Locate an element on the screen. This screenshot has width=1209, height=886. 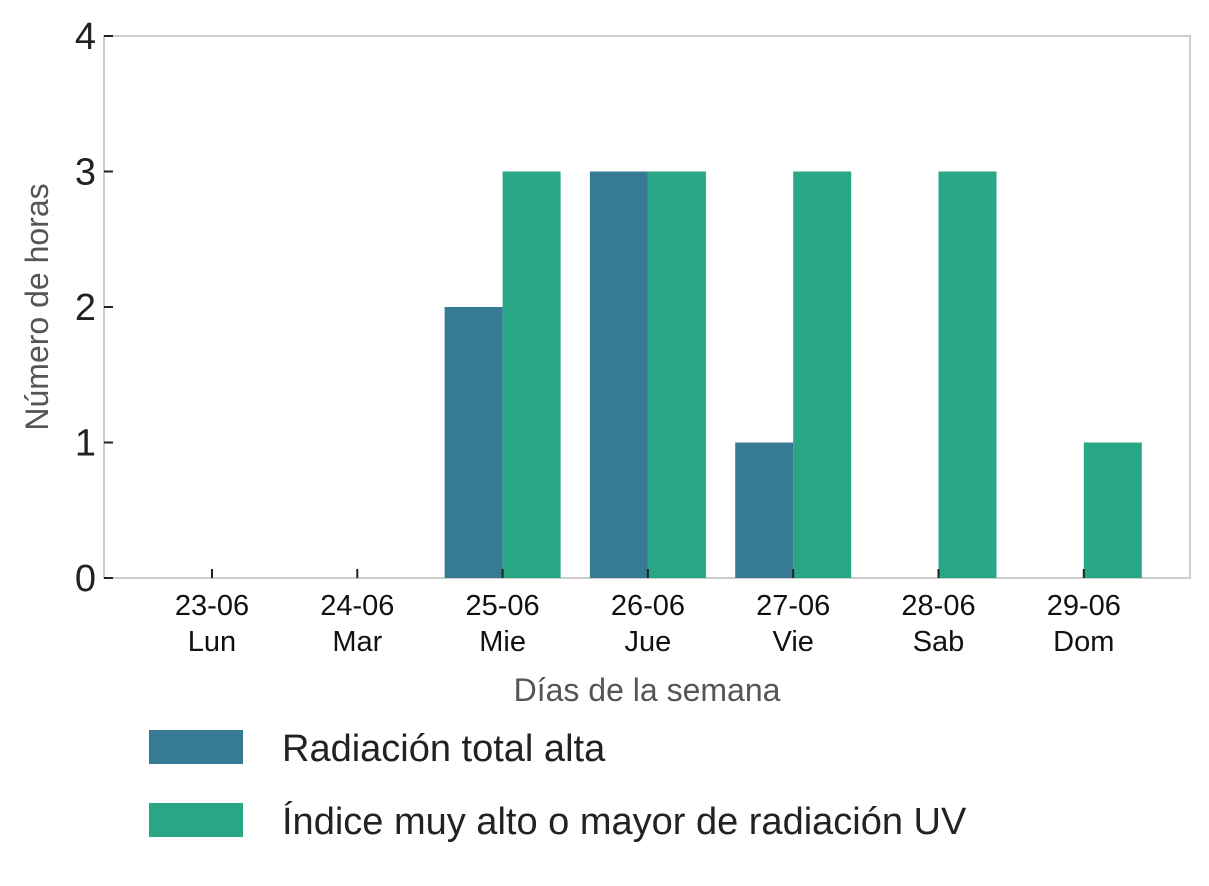
x-tick-label-date: 28-06 is located at coordinates (938, 606).